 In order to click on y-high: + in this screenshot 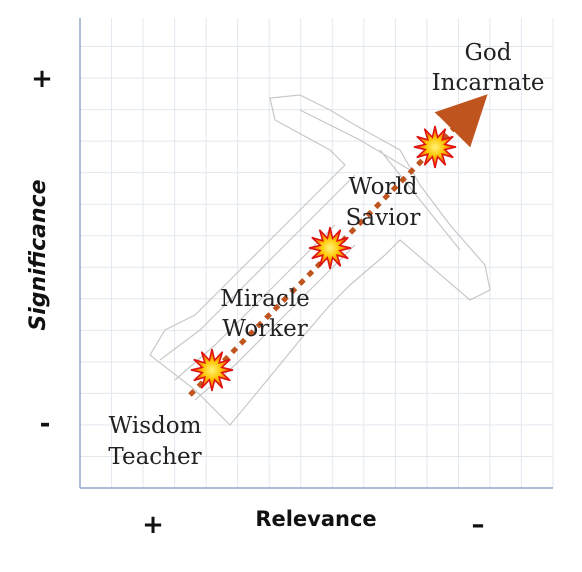, I will do `click(42, 79)`.